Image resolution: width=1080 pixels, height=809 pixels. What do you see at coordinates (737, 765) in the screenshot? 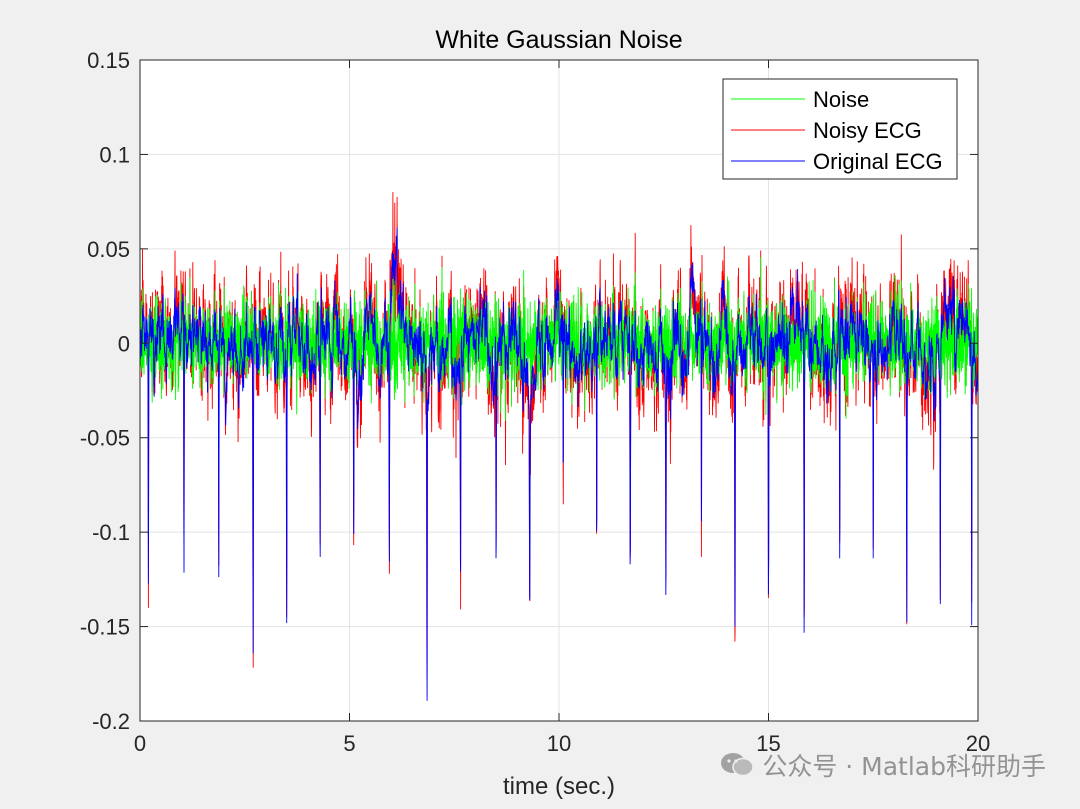
I see `wechat-icon` at bounding box center [737, 765].